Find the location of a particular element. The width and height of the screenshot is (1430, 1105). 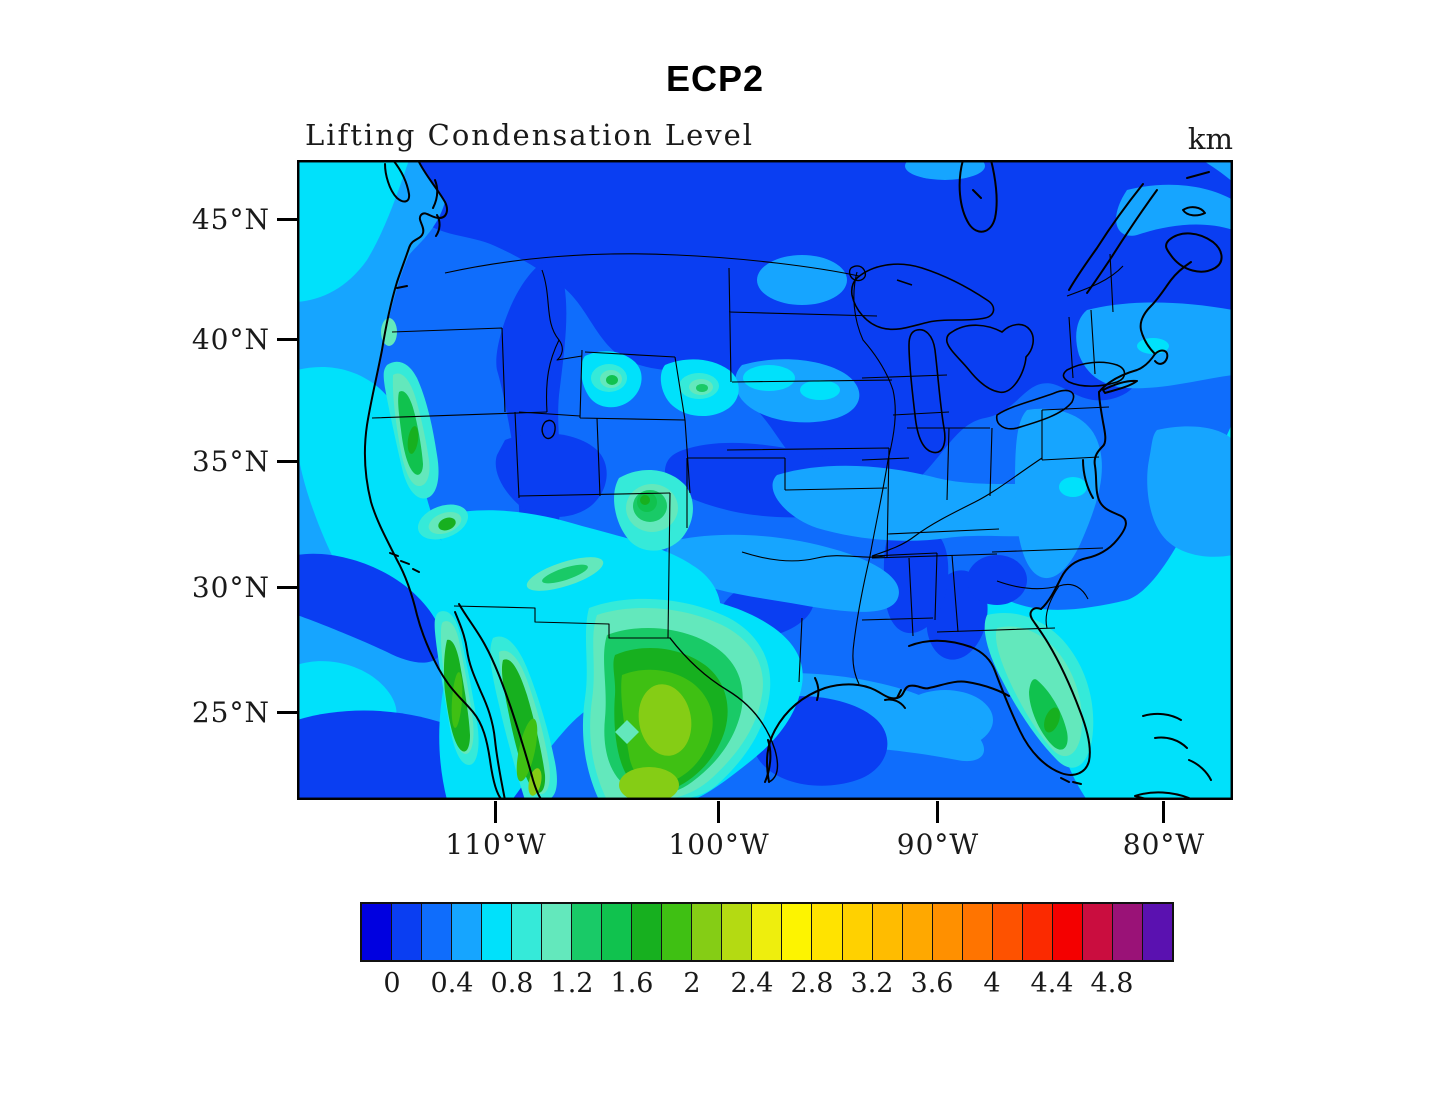

colorbar-label: 4.4 is located at coordinates (1052, 983).